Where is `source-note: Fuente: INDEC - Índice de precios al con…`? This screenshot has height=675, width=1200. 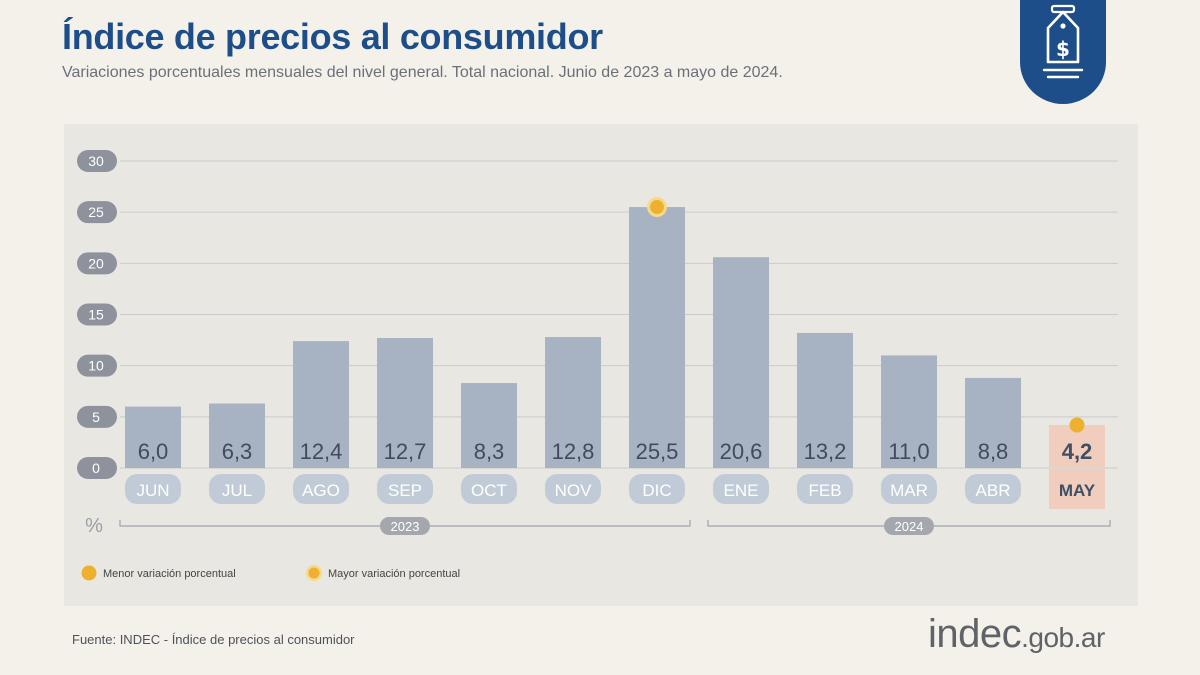 source-note: Fuente: INDEC - Índice de precios al con… is located at coordinates (213, 639).